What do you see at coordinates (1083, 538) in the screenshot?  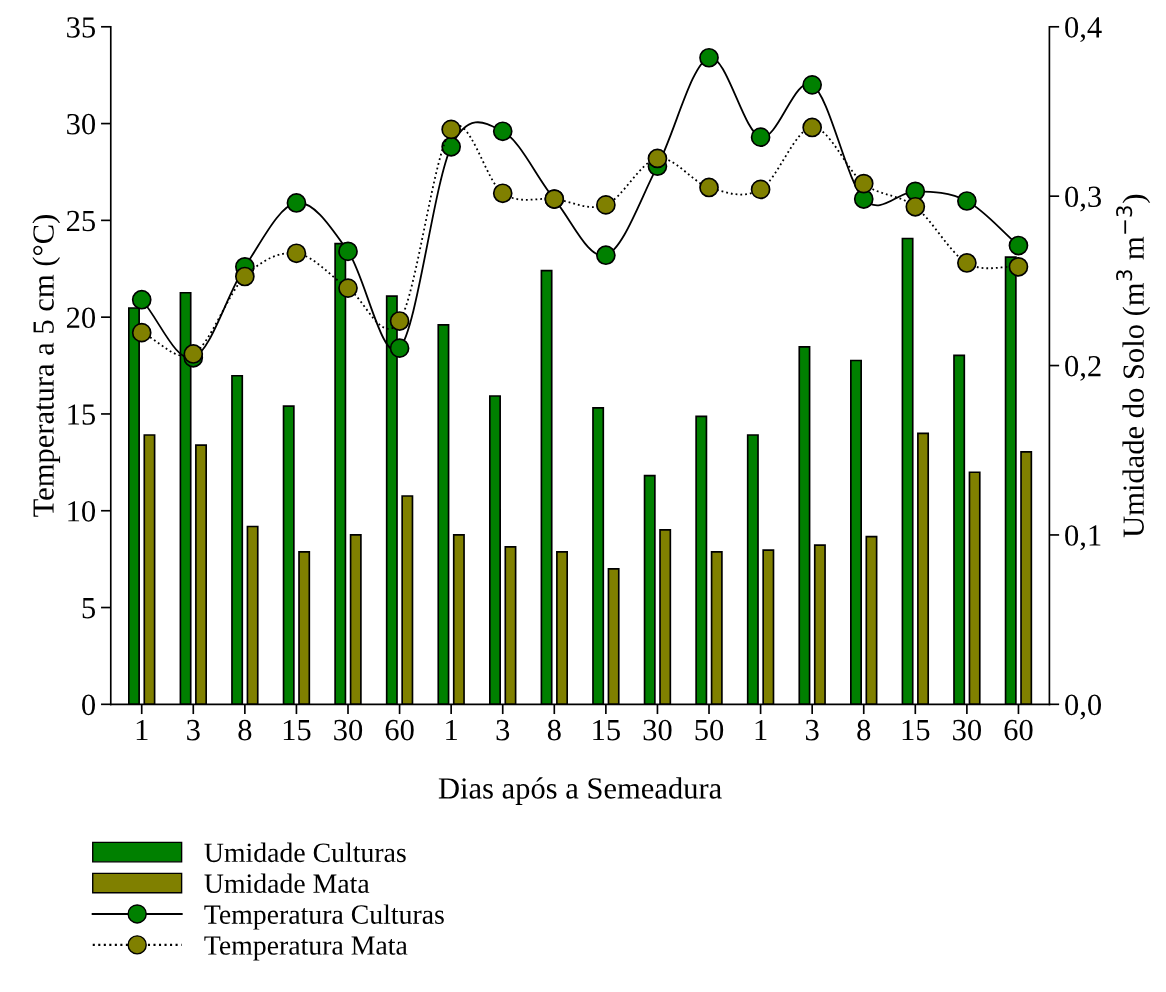 I see `y2-tick-label: 0,1` at bounding box center [1083, 538].